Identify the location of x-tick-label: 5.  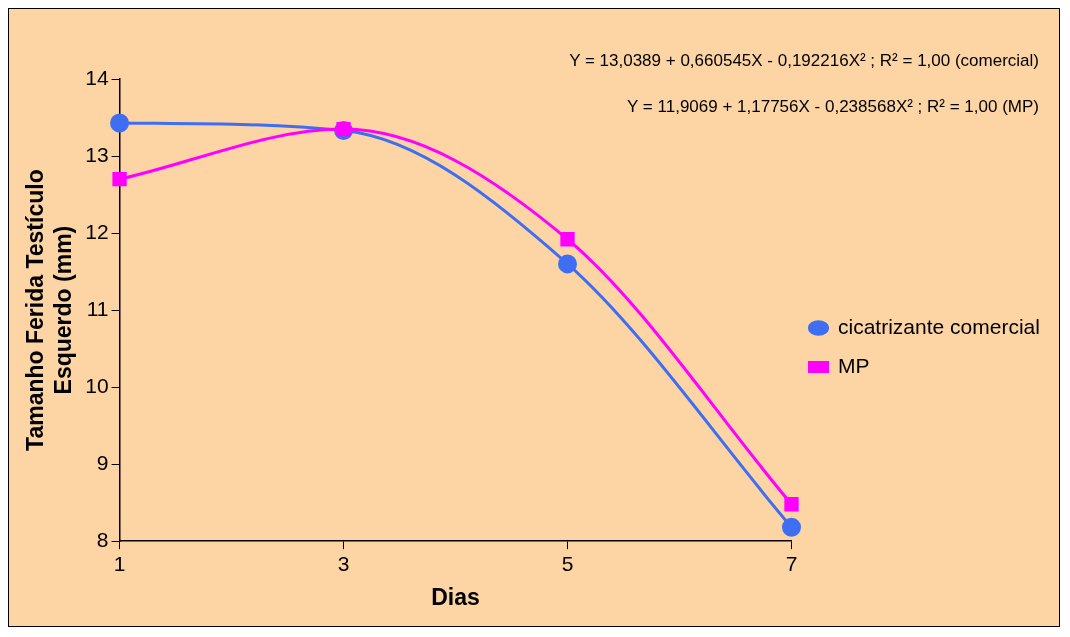
(567, 563).